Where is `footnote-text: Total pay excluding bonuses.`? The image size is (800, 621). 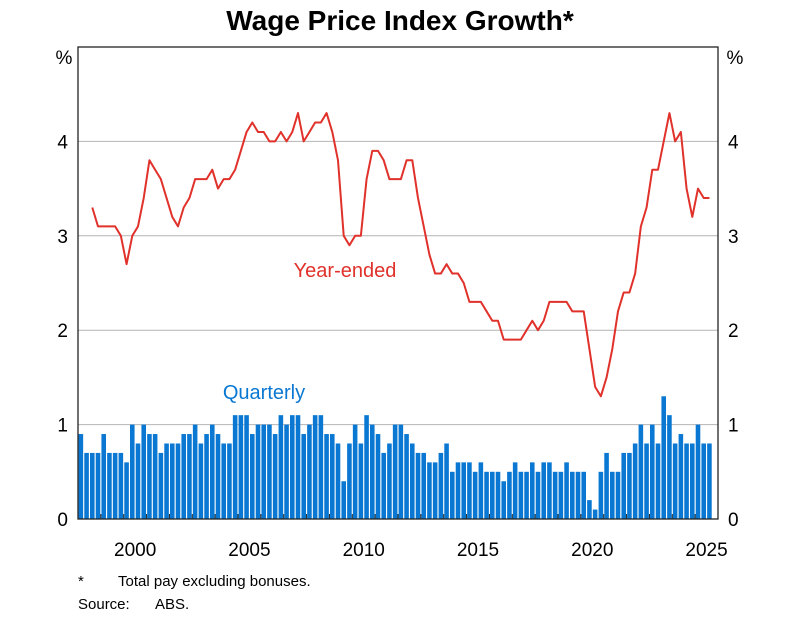 footnote-text: Total pay excluding bonuses. is located at coordinates (214, 581).